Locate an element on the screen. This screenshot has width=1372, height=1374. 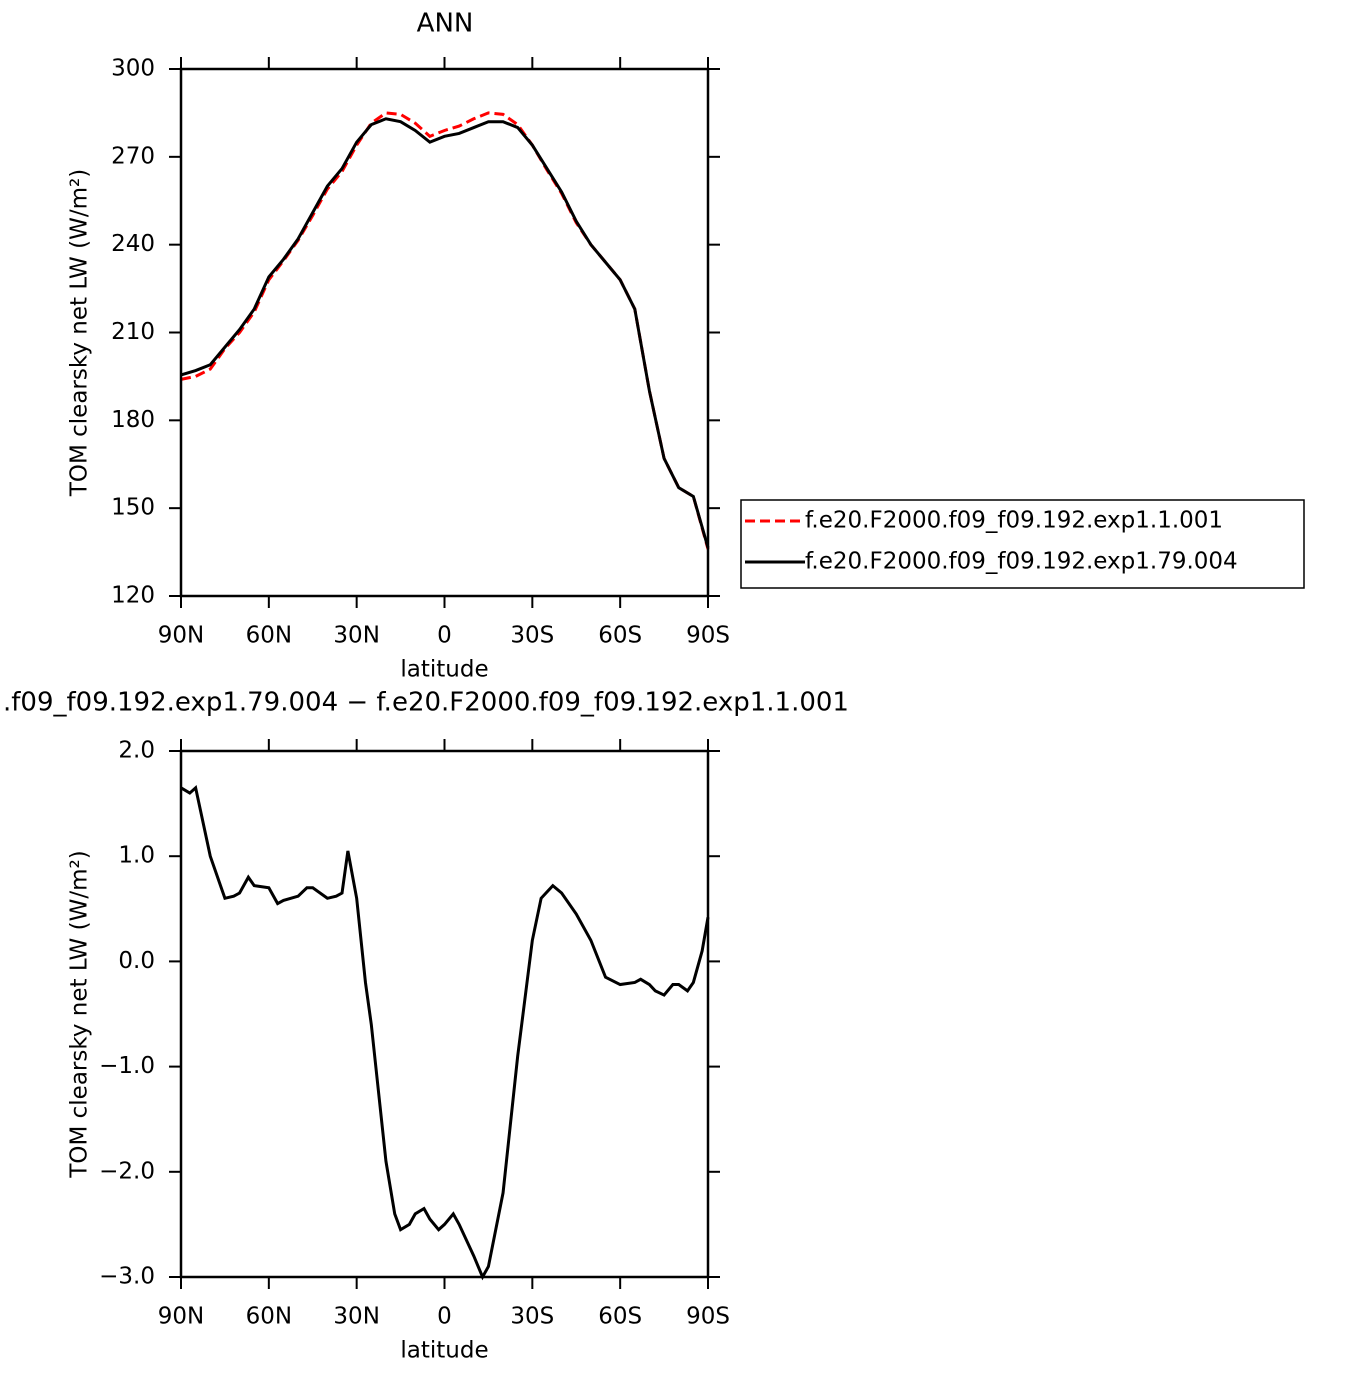
y-tick-label: 2.0 is located at coordinates (136, 751).